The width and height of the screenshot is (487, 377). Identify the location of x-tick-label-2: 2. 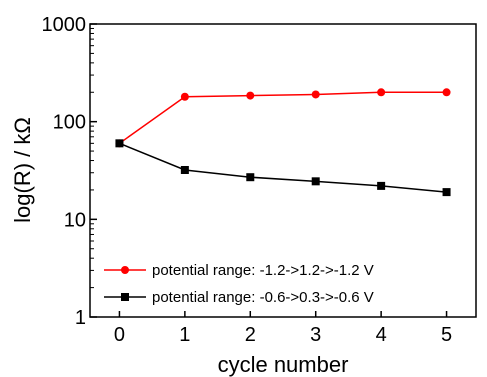
(250, 335).